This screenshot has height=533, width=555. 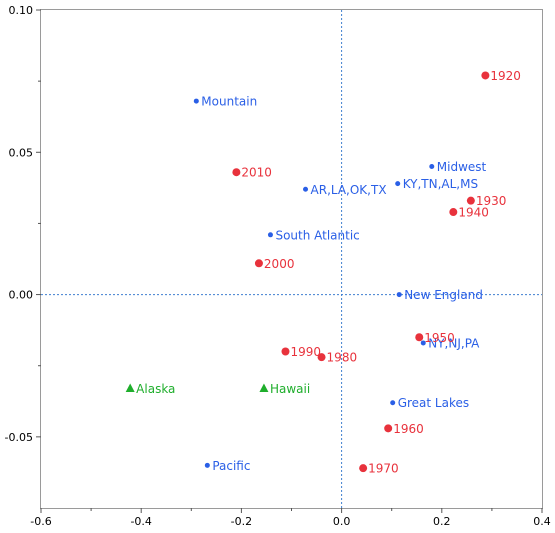 I want to click on data-point: Mountain, so click(x=225, y=102).